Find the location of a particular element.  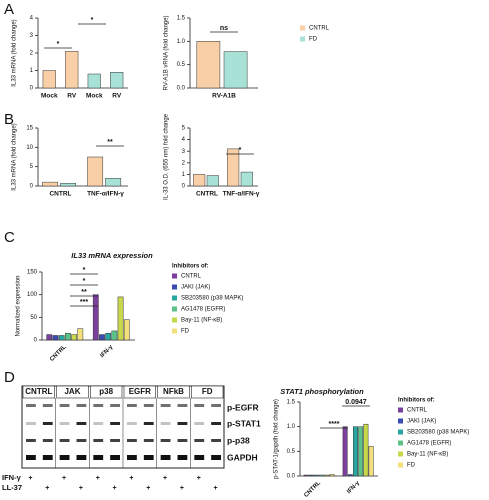

x-tick-label: TNF-α/IFN-γ is located at coordinates (241, 194).